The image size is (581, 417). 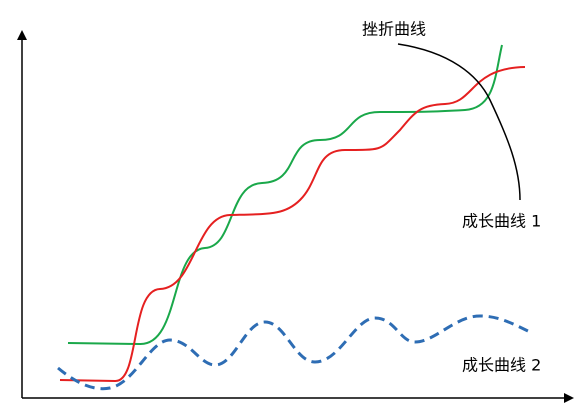 What do you see at coordinates (459, 122) in the screenshot?
I see `annotation-line` at bounding box center [459, 122].